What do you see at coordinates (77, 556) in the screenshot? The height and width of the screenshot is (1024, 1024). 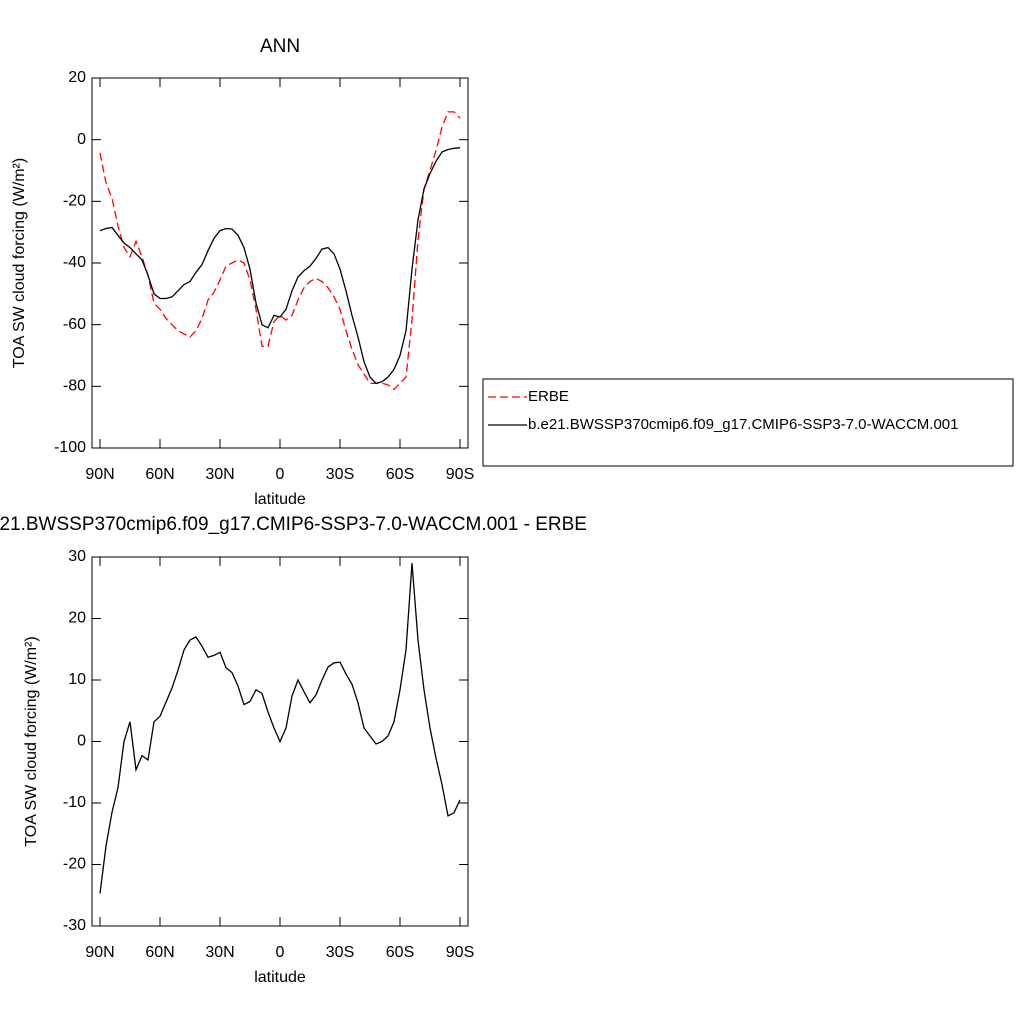 I see `y-tick-label: 30` at bounding box center [77, 556].